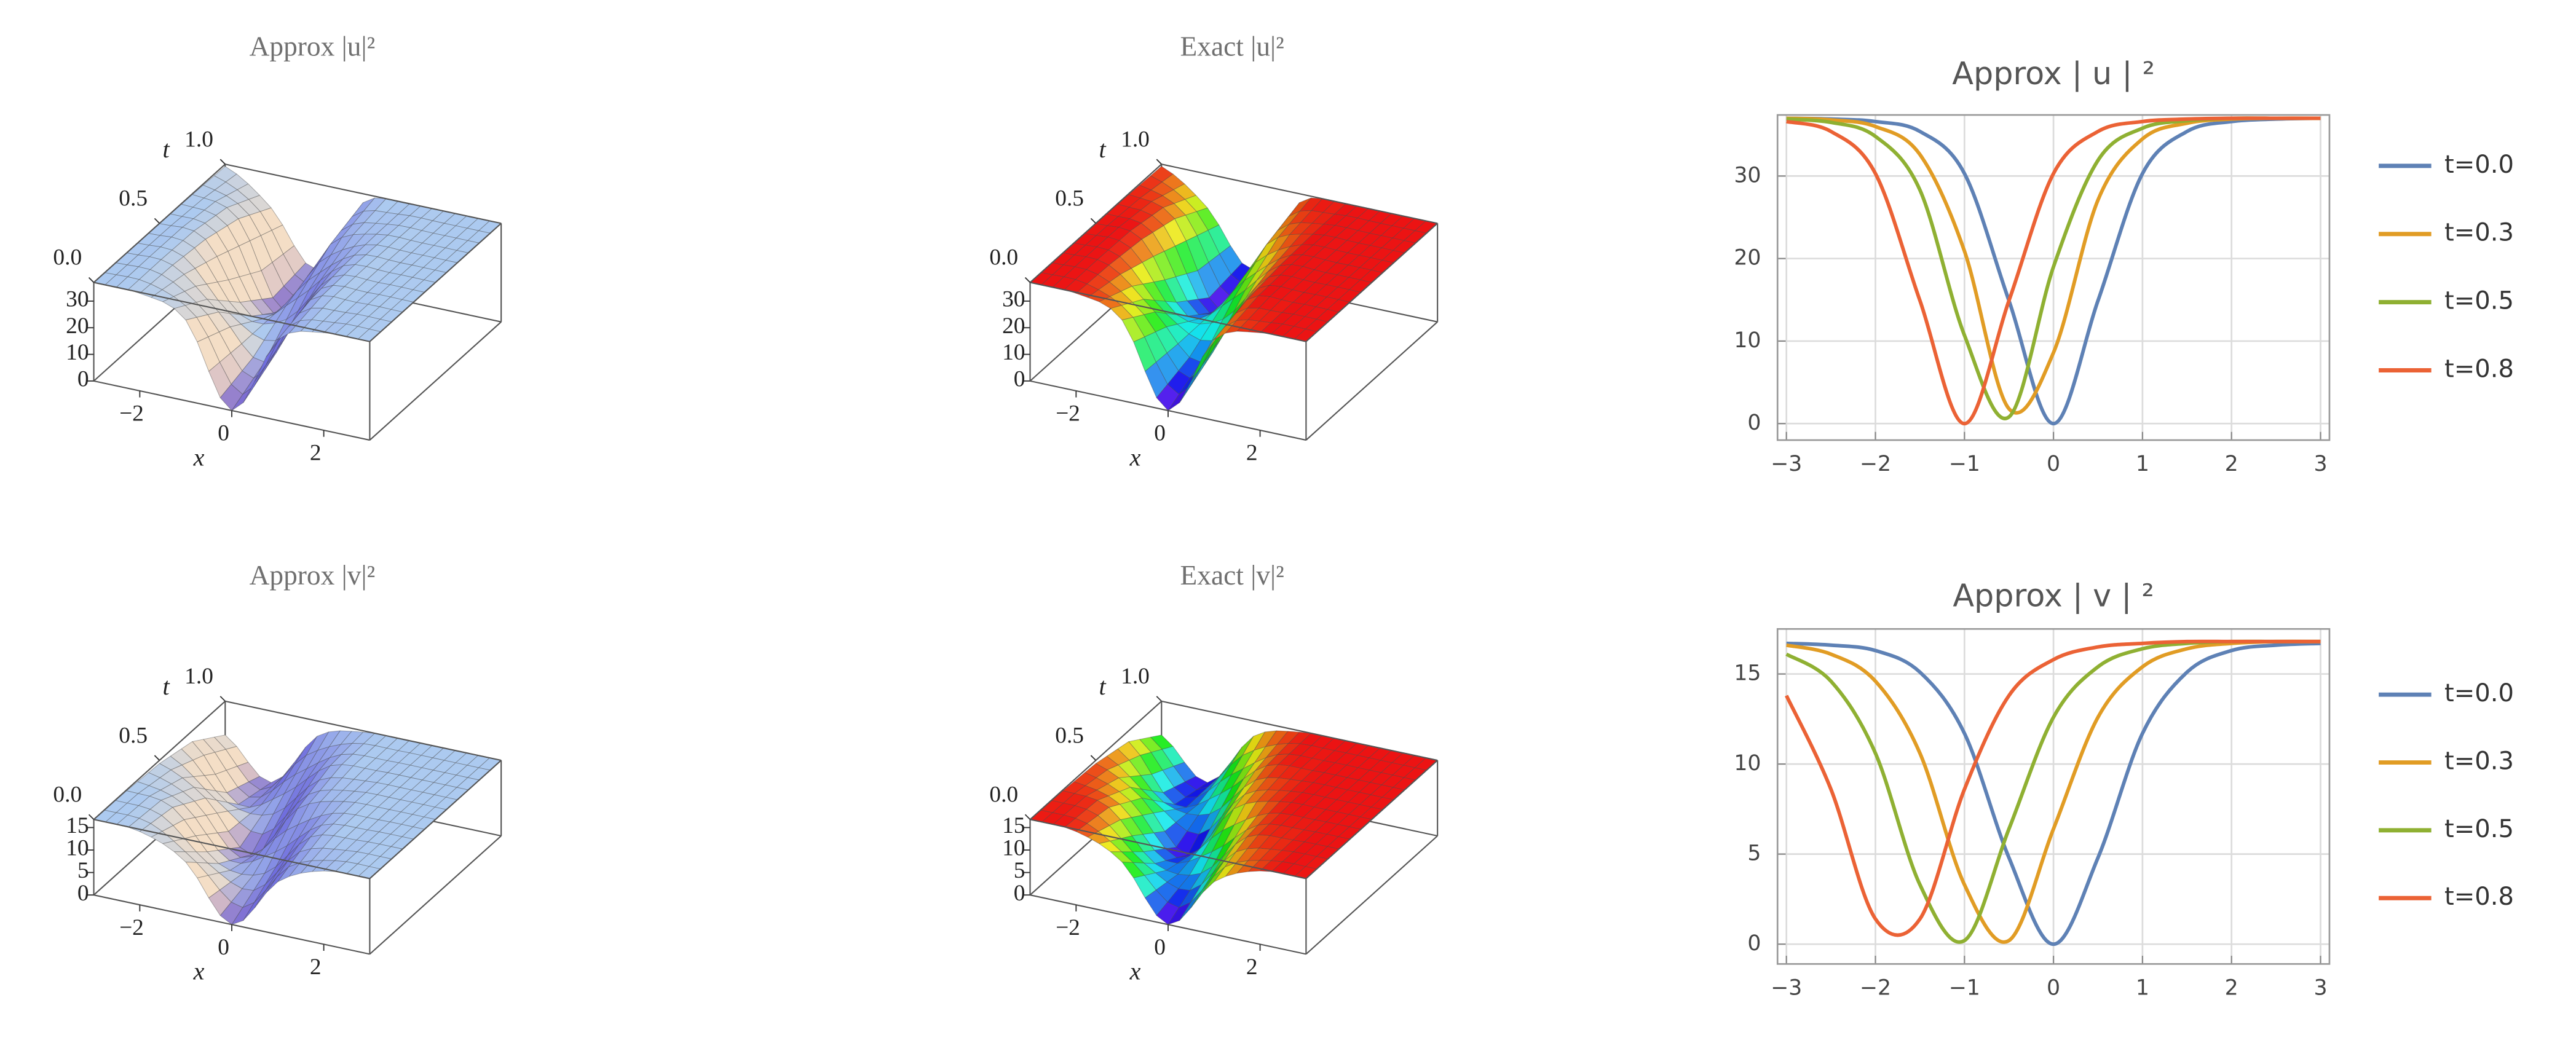 The height and width of the screenshot is (1051, 2576). What do you see at coordinates (1748, 175) in the screenshot?
I see `y-tick-label: 30` at bounding box center [1748, 175].